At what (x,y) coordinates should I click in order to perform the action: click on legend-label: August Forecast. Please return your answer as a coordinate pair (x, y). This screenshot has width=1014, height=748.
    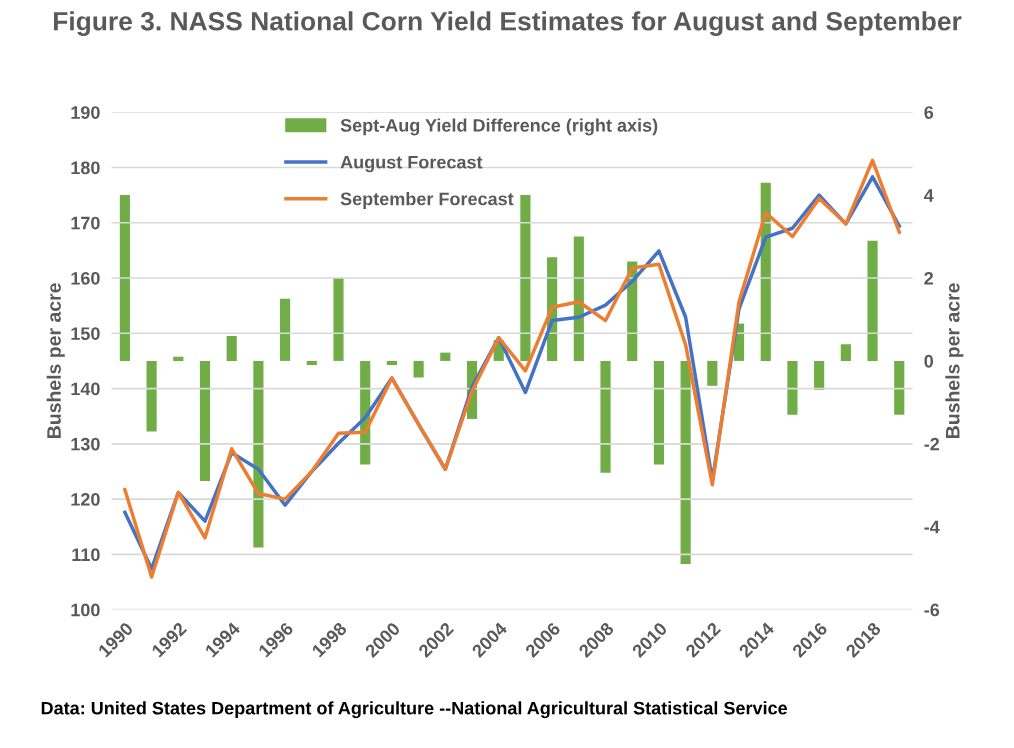
    Looking at the image, I should click on (411, 164).